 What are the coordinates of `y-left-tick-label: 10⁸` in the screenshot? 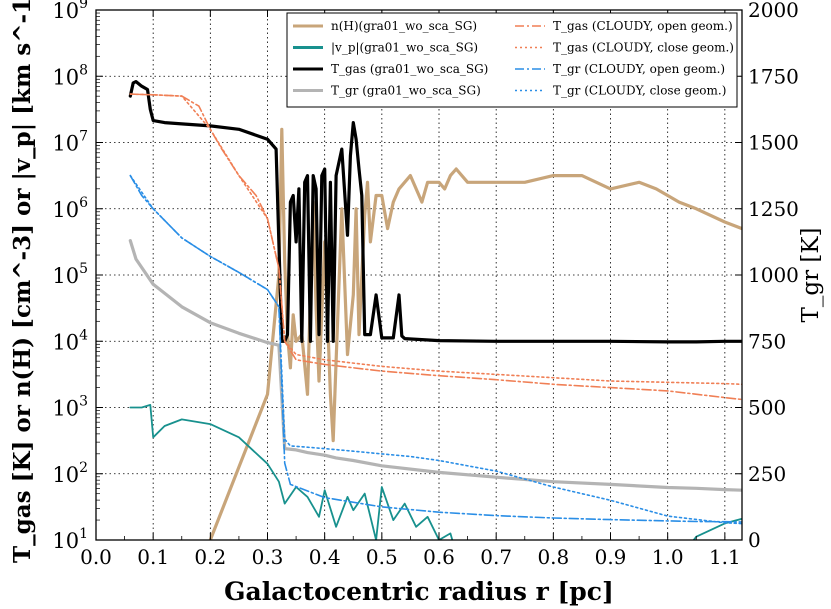 It's located at (70, 75).